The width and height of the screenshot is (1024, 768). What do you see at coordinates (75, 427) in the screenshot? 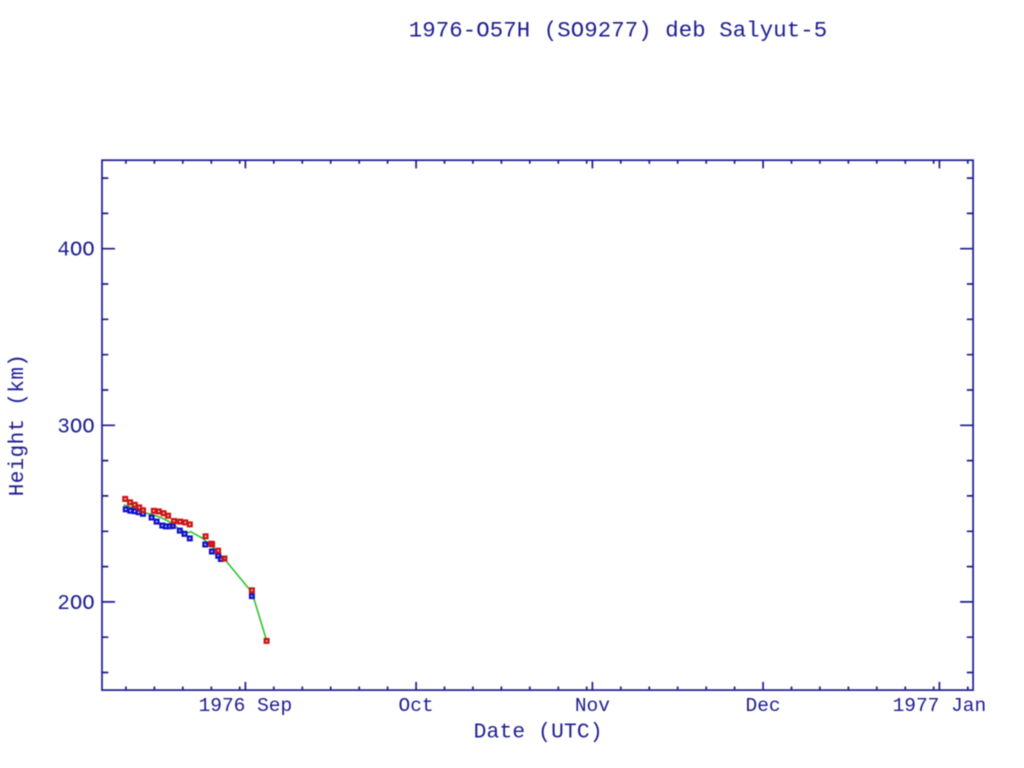
I see `svg-text: 3OO` at bounding box center [75, 427].